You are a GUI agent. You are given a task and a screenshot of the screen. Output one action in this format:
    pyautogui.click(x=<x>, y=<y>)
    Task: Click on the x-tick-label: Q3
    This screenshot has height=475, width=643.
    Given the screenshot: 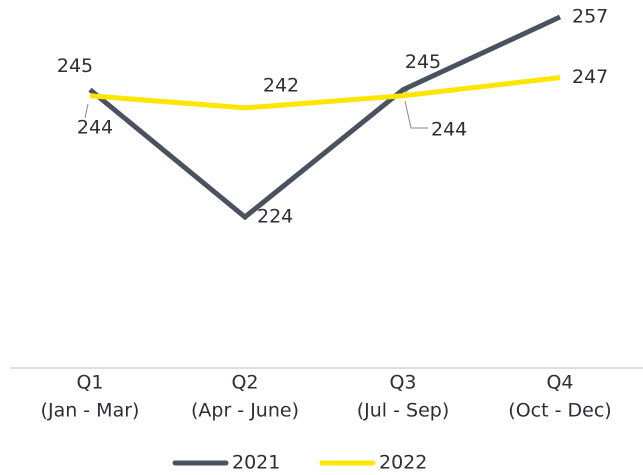 What is the action you would take?
    pyautogui.click(x=402, y=383)
    